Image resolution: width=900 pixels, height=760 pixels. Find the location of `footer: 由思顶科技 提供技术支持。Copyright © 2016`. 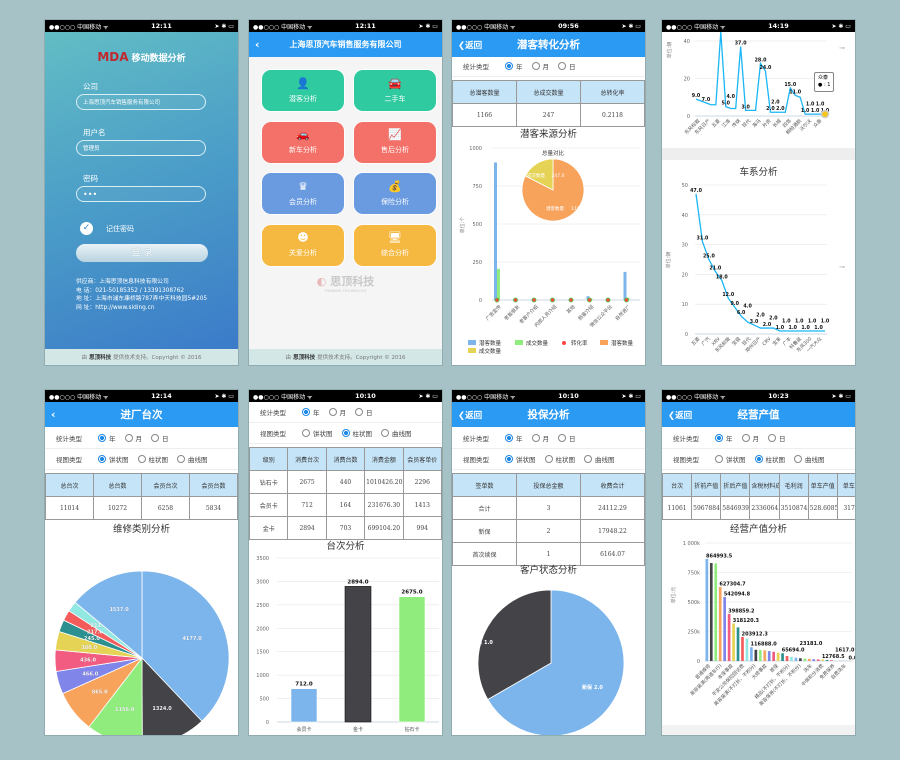

footer: 由思顶科技 提供技术支持。Copyright © 2016 is located at coordinates (345, 357).